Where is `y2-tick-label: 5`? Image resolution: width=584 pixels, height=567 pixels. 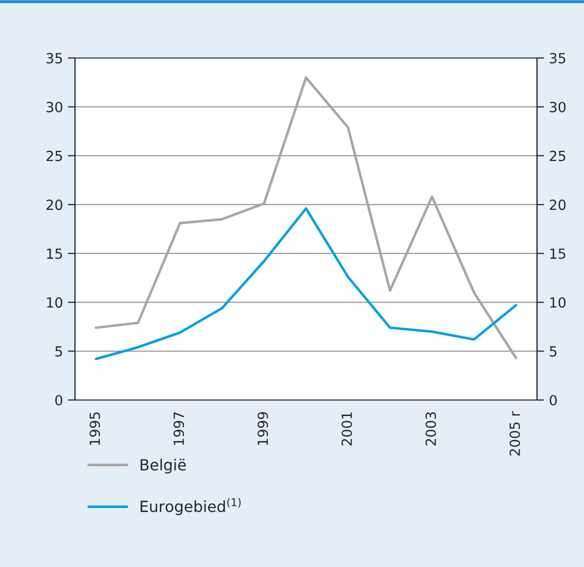
y2-tick-label: 5 is located at coordinates (553, 351).